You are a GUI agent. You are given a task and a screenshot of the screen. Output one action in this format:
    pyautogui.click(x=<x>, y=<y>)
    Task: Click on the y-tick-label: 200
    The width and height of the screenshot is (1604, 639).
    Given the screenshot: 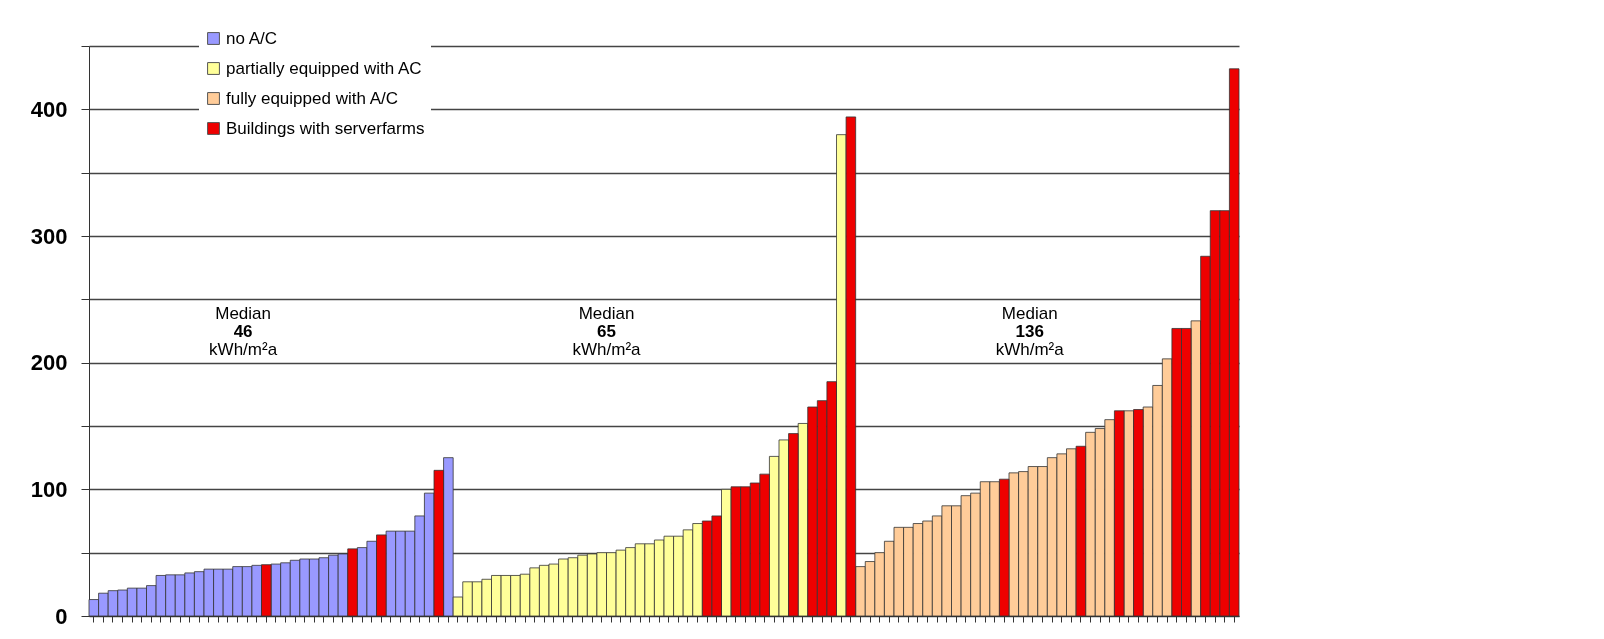 What is the action you would take?
    pyautogui.click(x=49, y=363)
    